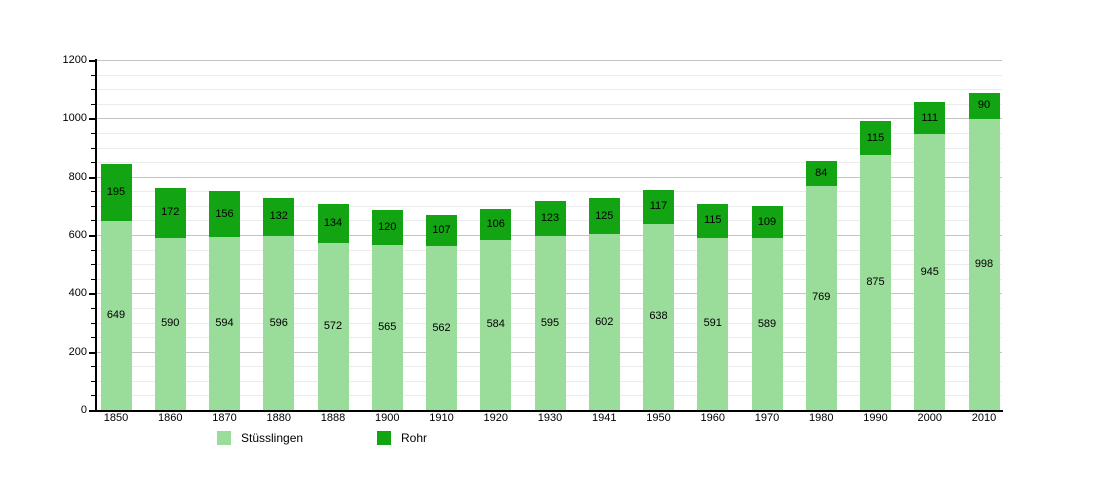 Image resolution: width=1100 pixels, height=500 pixels. Describe the element at coordinates (278, 418) in the screenshot. I see `x-tick-label: 1880` at that location.